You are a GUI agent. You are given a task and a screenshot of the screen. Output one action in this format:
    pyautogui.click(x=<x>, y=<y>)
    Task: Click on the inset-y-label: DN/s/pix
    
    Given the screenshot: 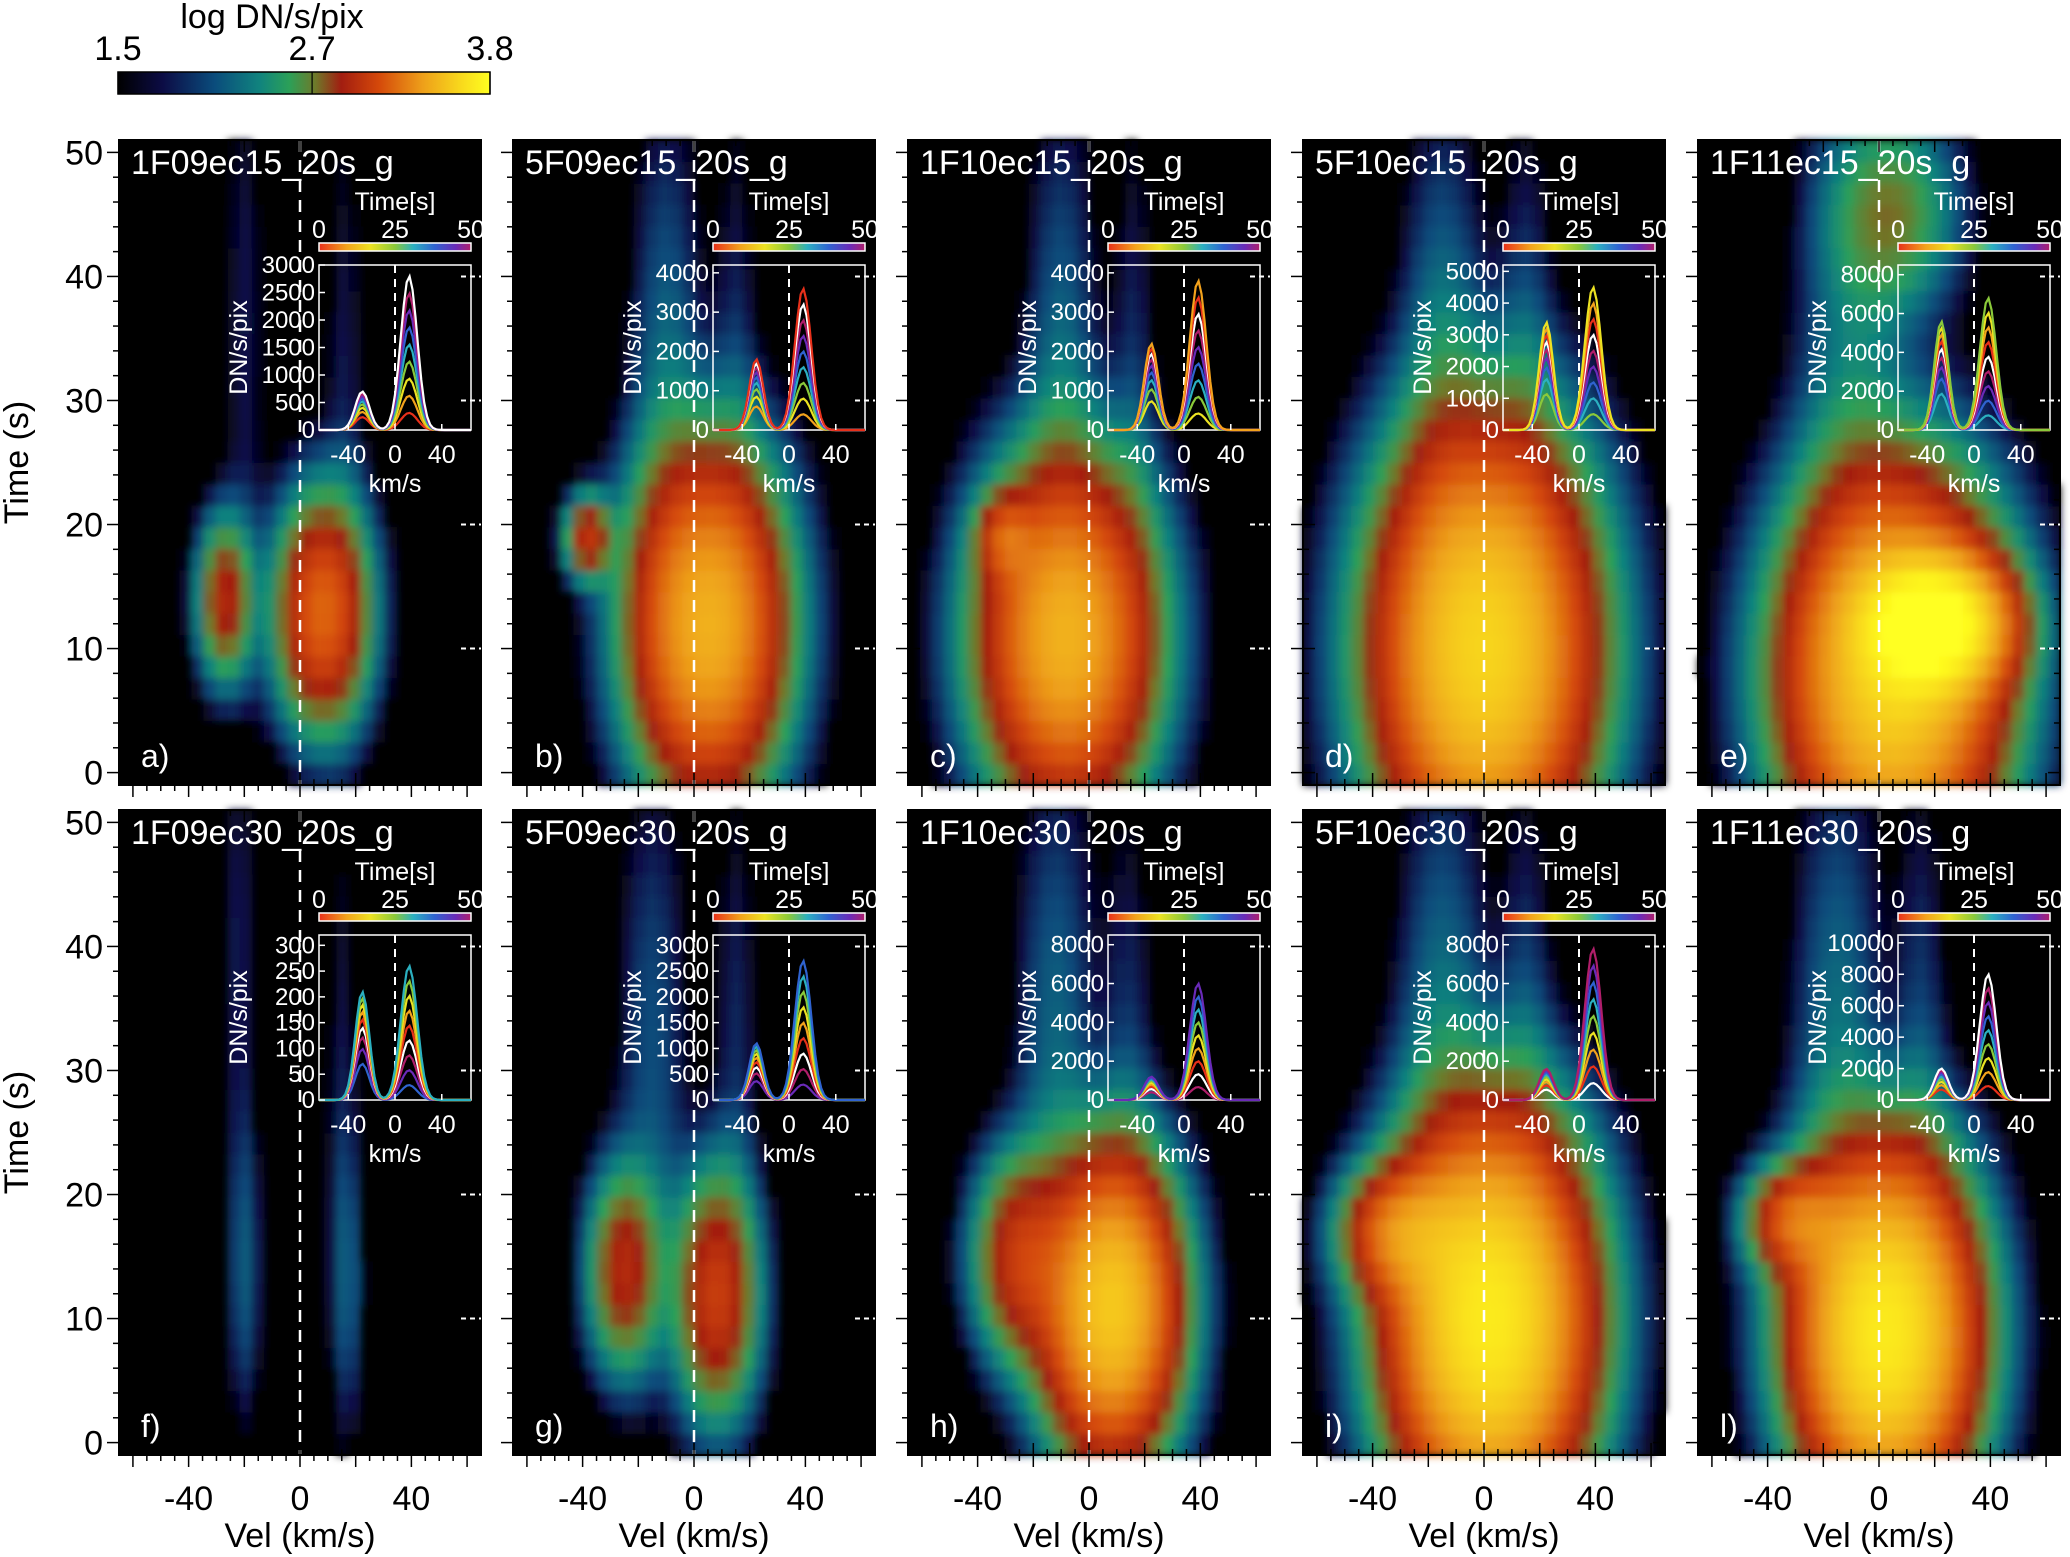 What is the action you would take?
    pyautogui.click(x=1818, y=347)
    